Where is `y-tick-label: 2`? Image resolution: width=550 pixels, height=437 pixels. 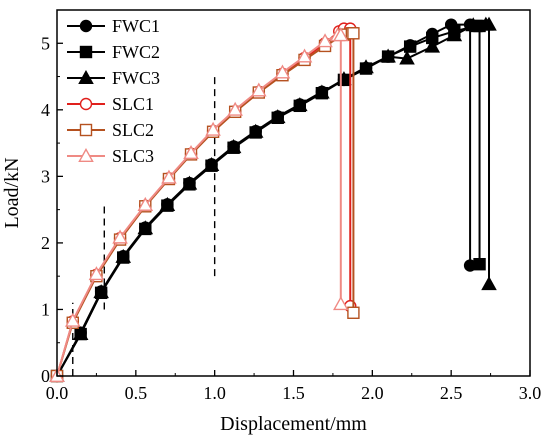
y-tick-label: 2 is located at coordinates (45, 243).